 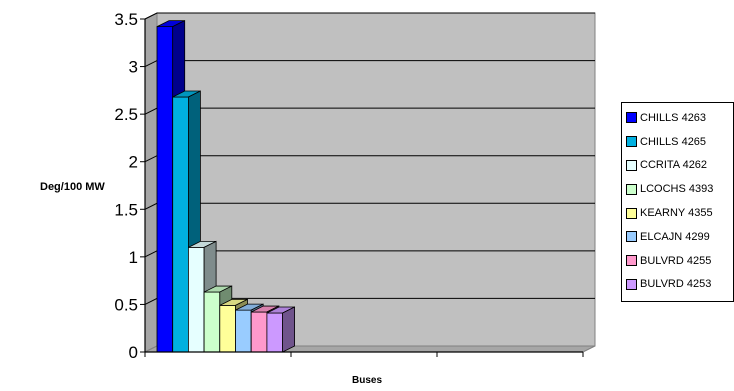 I want to click on legend-item: ELCAJN 4299, so click(x=679, y=237).